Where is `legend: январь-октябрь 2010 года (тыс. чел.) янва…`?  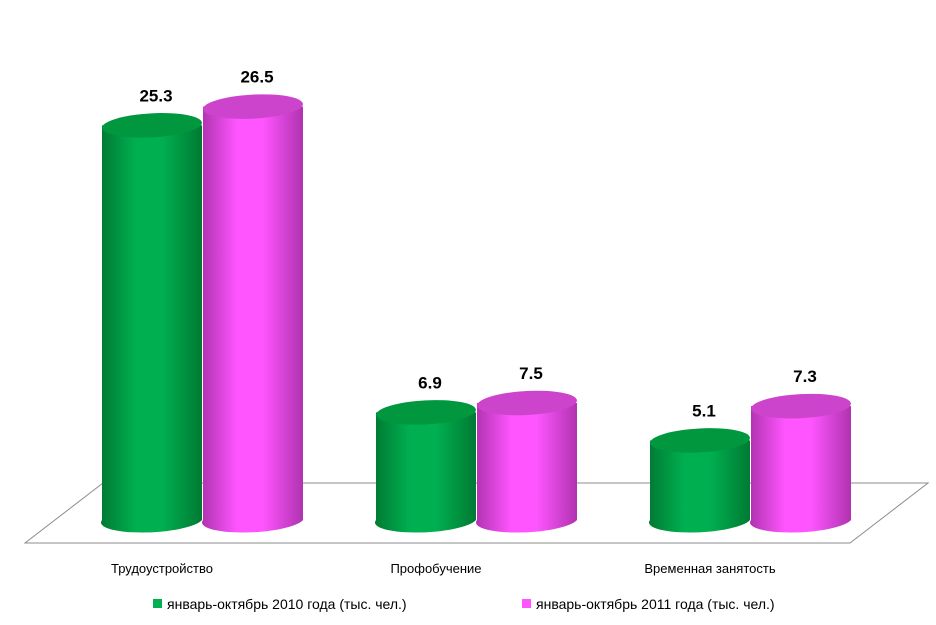
legend: январь-октябрь 2010 года (тыс. чел.) янва… is located at coordinates (464, 604).